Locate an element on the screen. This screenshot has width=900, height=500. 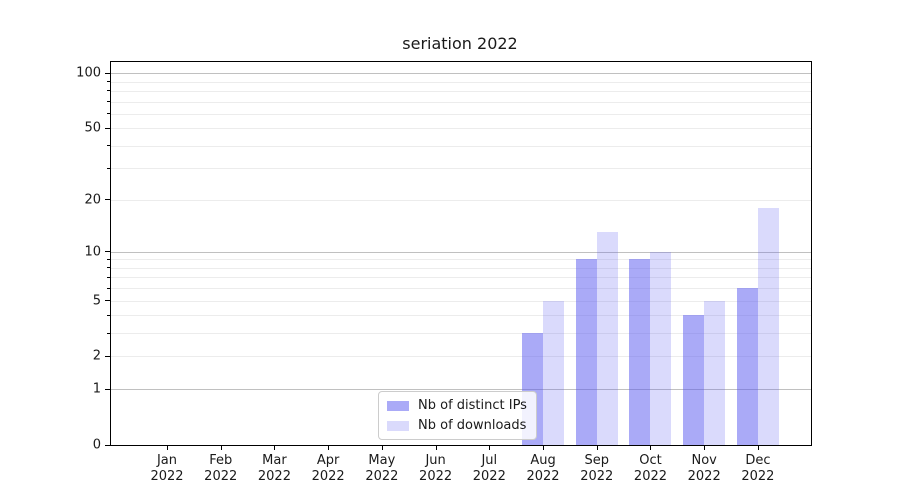
bar-nov-distinct-ips is located at coordinates (694, 380).